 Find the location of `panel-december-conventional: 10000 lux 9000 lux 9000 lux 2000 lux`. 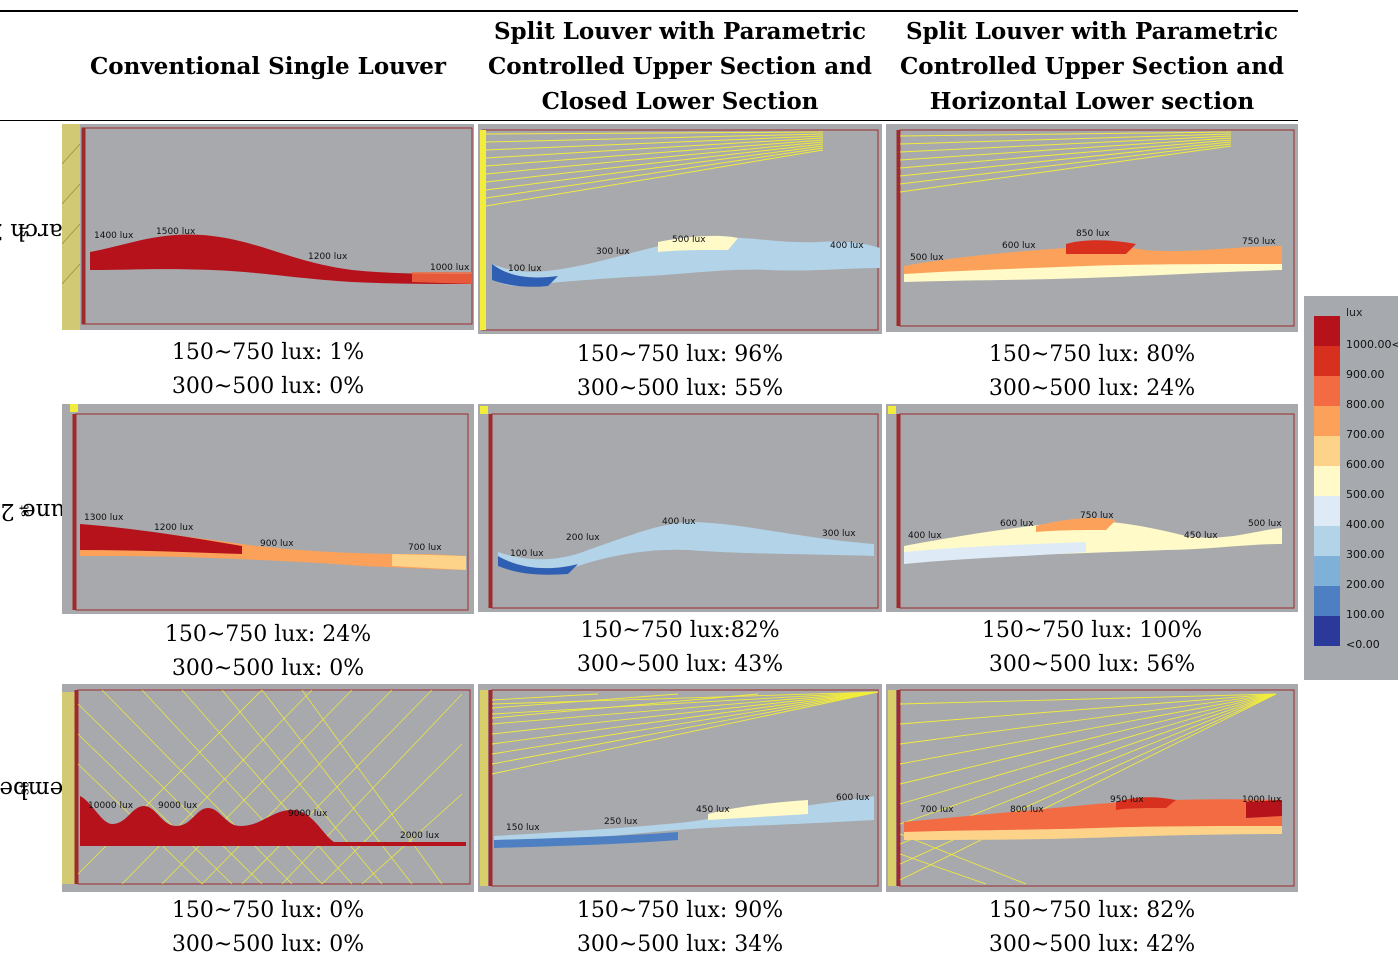

panel-december-conventional: 10000 lux 9000 lux 9000 lux 2000 lux is located at coordinates (268, 788).